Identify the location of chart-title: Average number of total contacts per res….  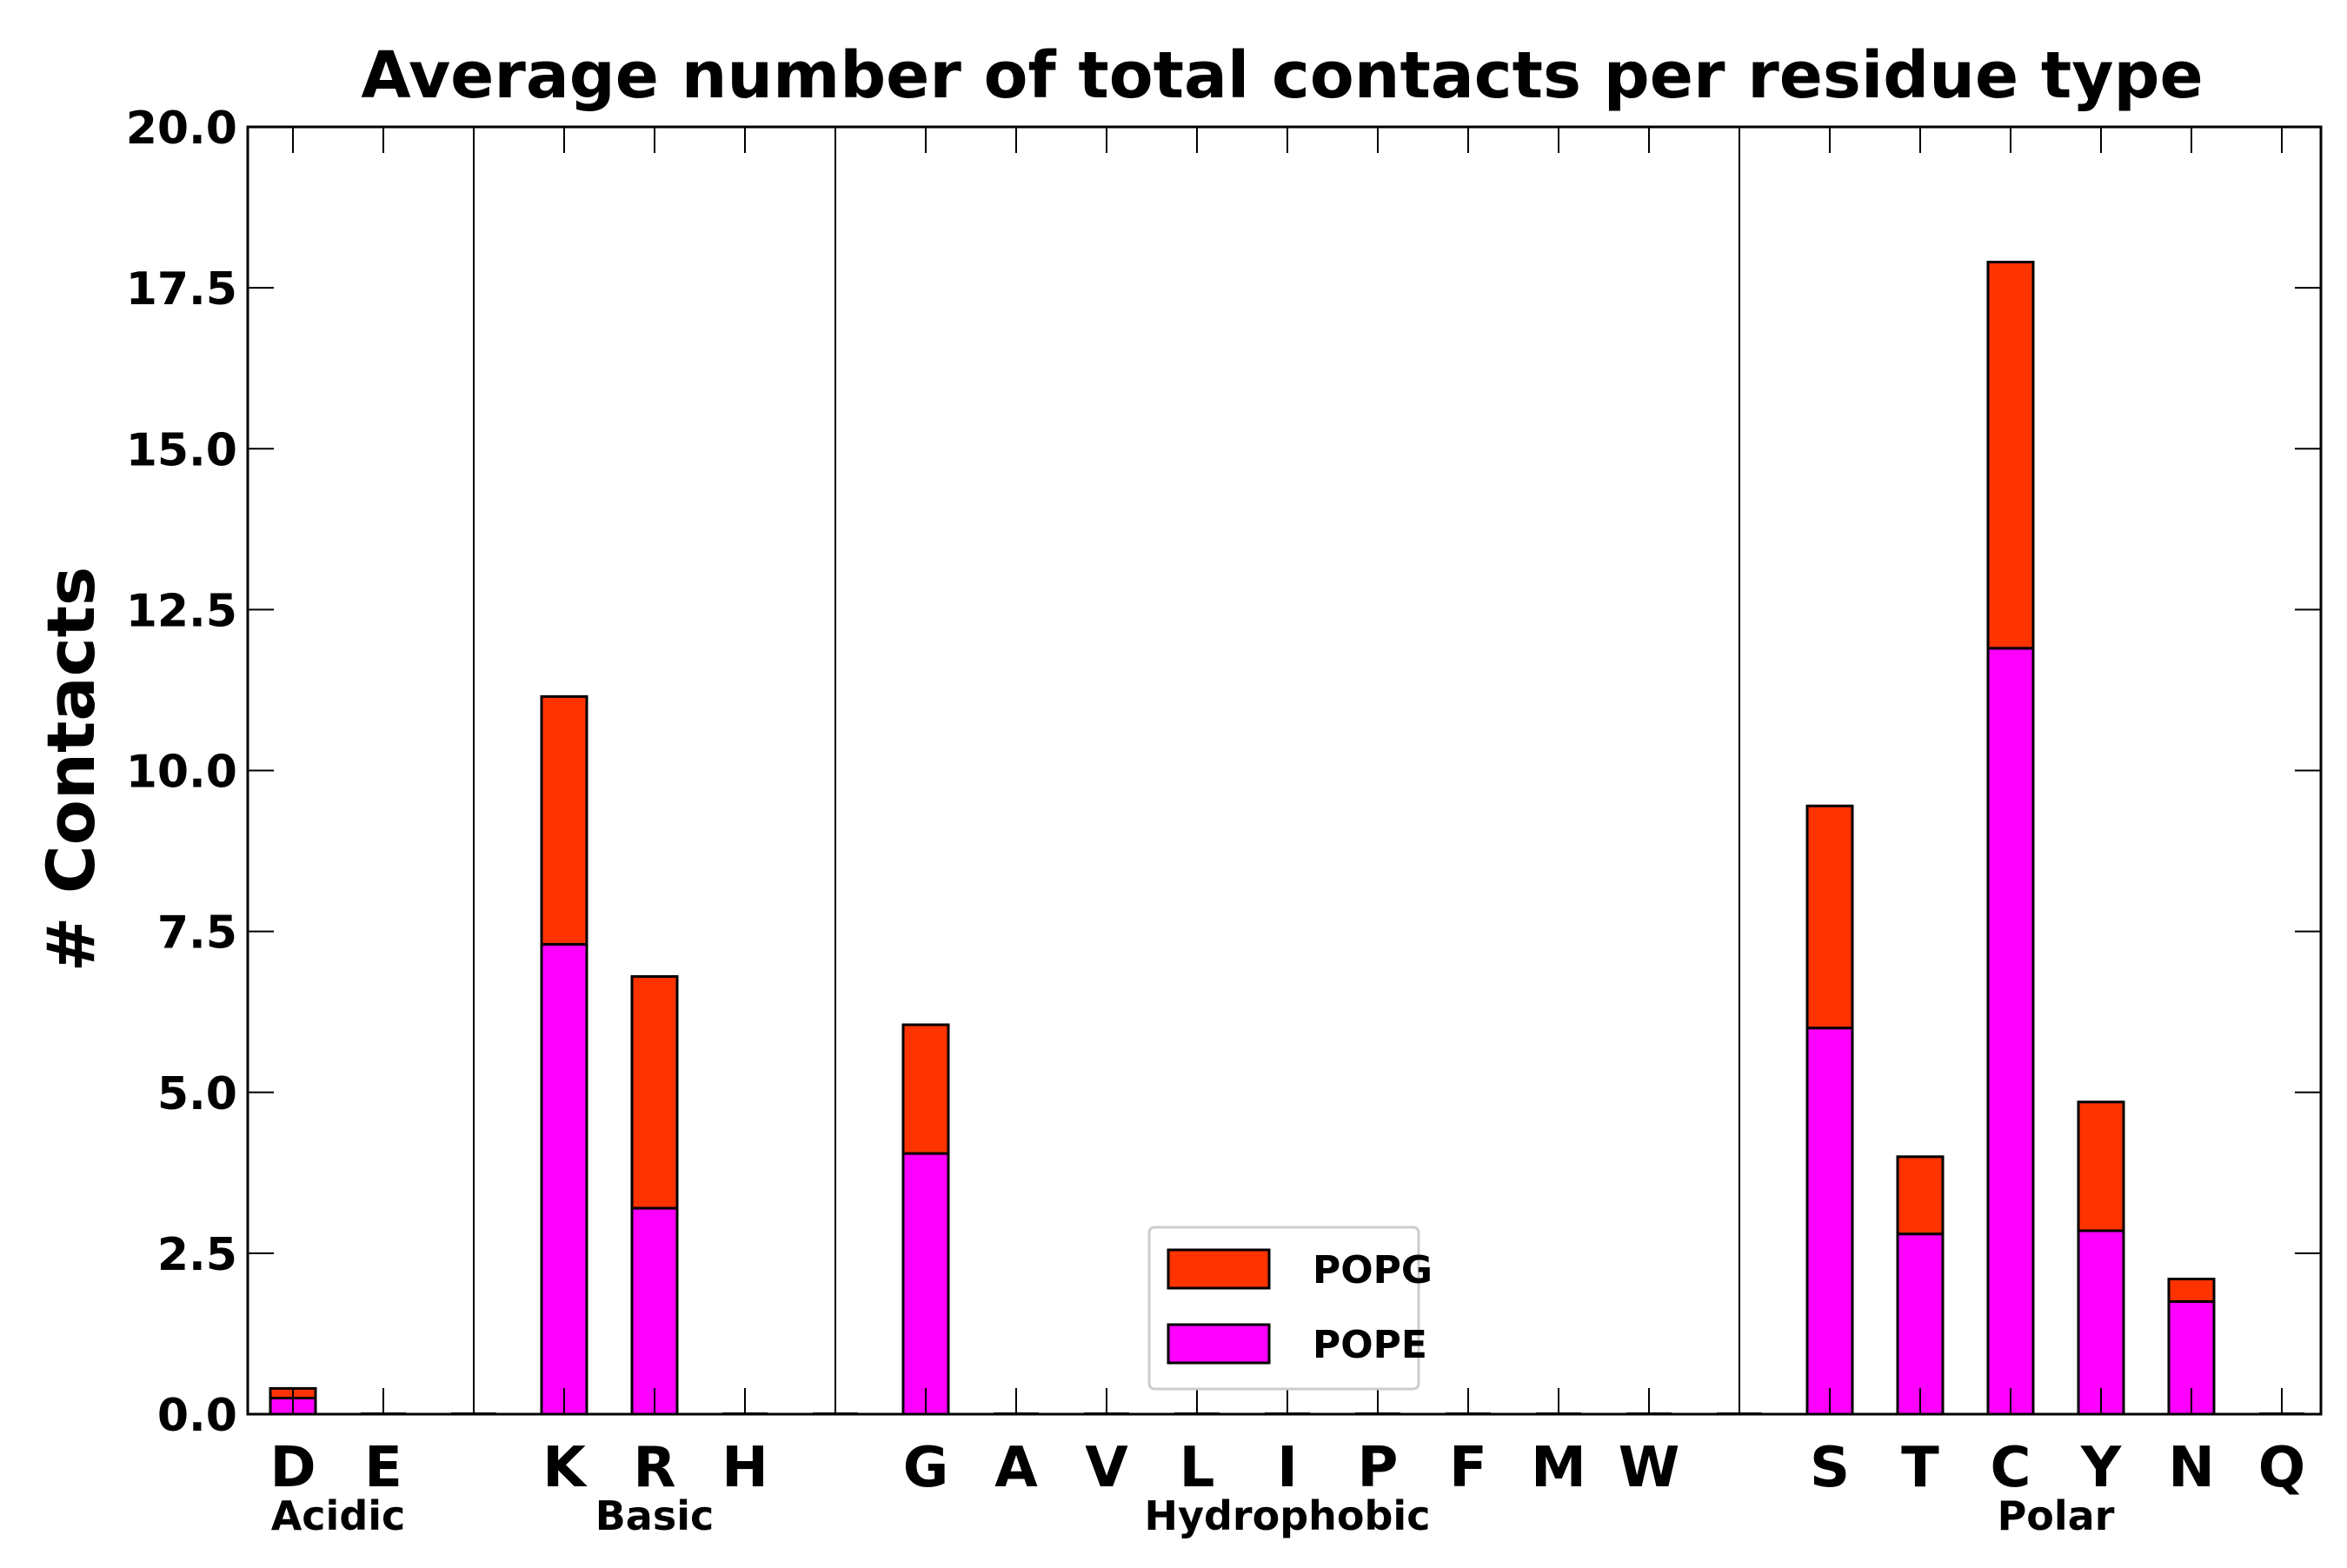
(1282, 75).